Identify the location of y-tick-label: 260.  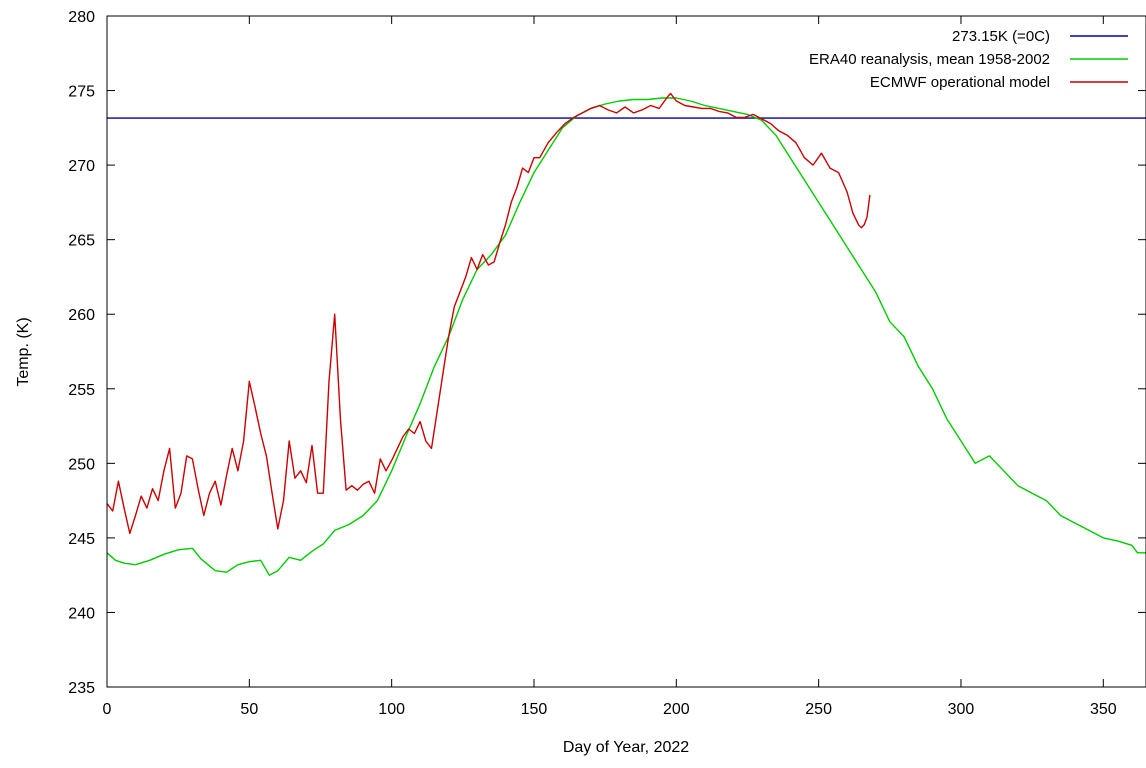
(81, 315).